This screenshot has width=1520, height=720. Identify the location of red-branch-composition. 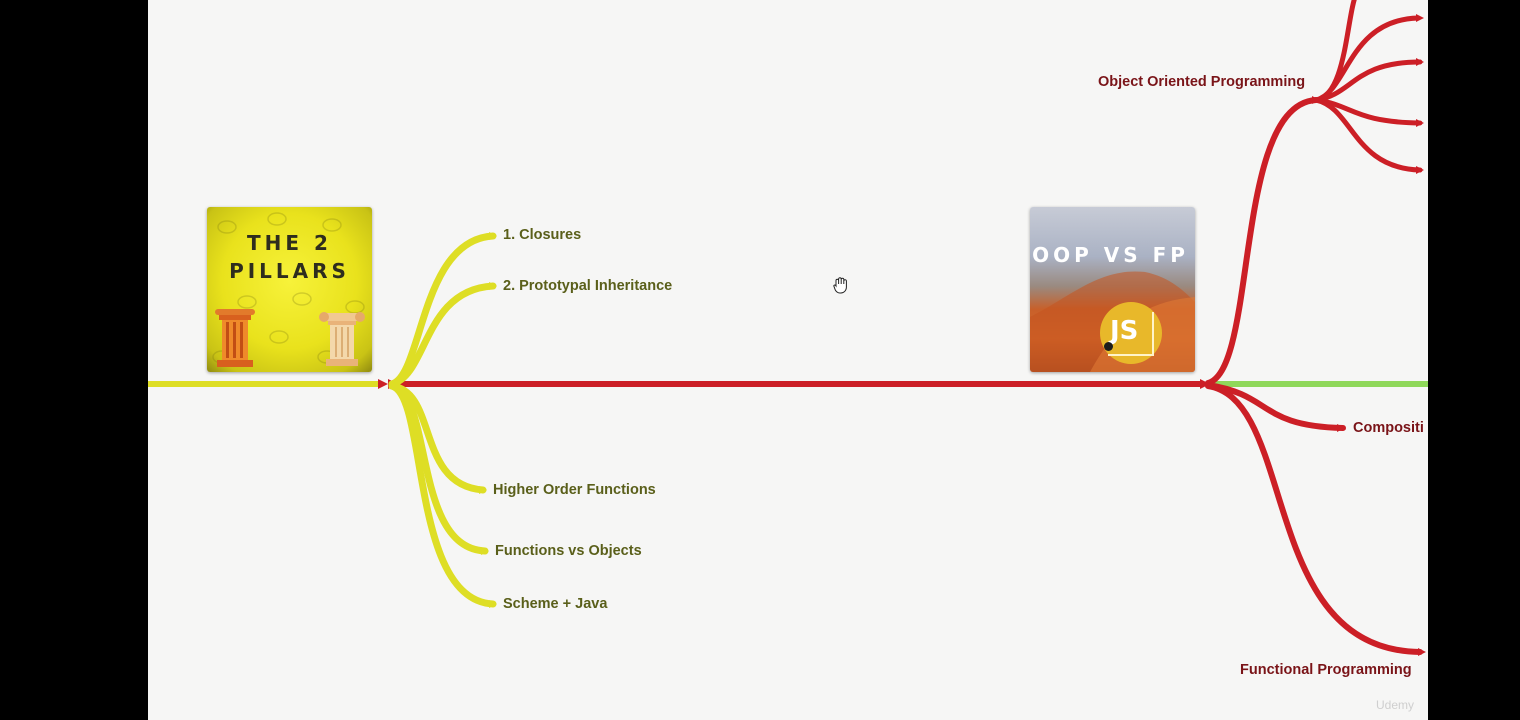
(1275, 406).